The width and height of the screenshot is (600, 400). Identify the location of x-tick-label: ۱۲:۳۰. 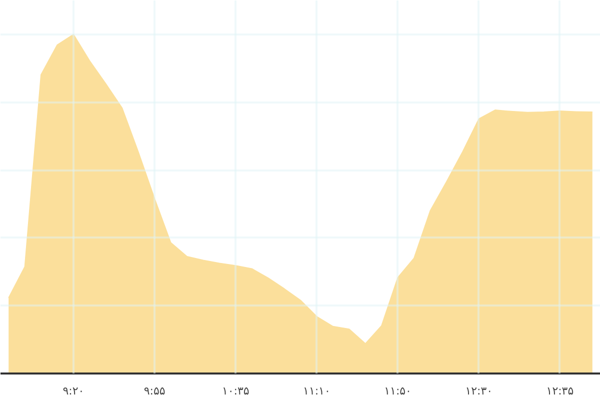
(479, 391).